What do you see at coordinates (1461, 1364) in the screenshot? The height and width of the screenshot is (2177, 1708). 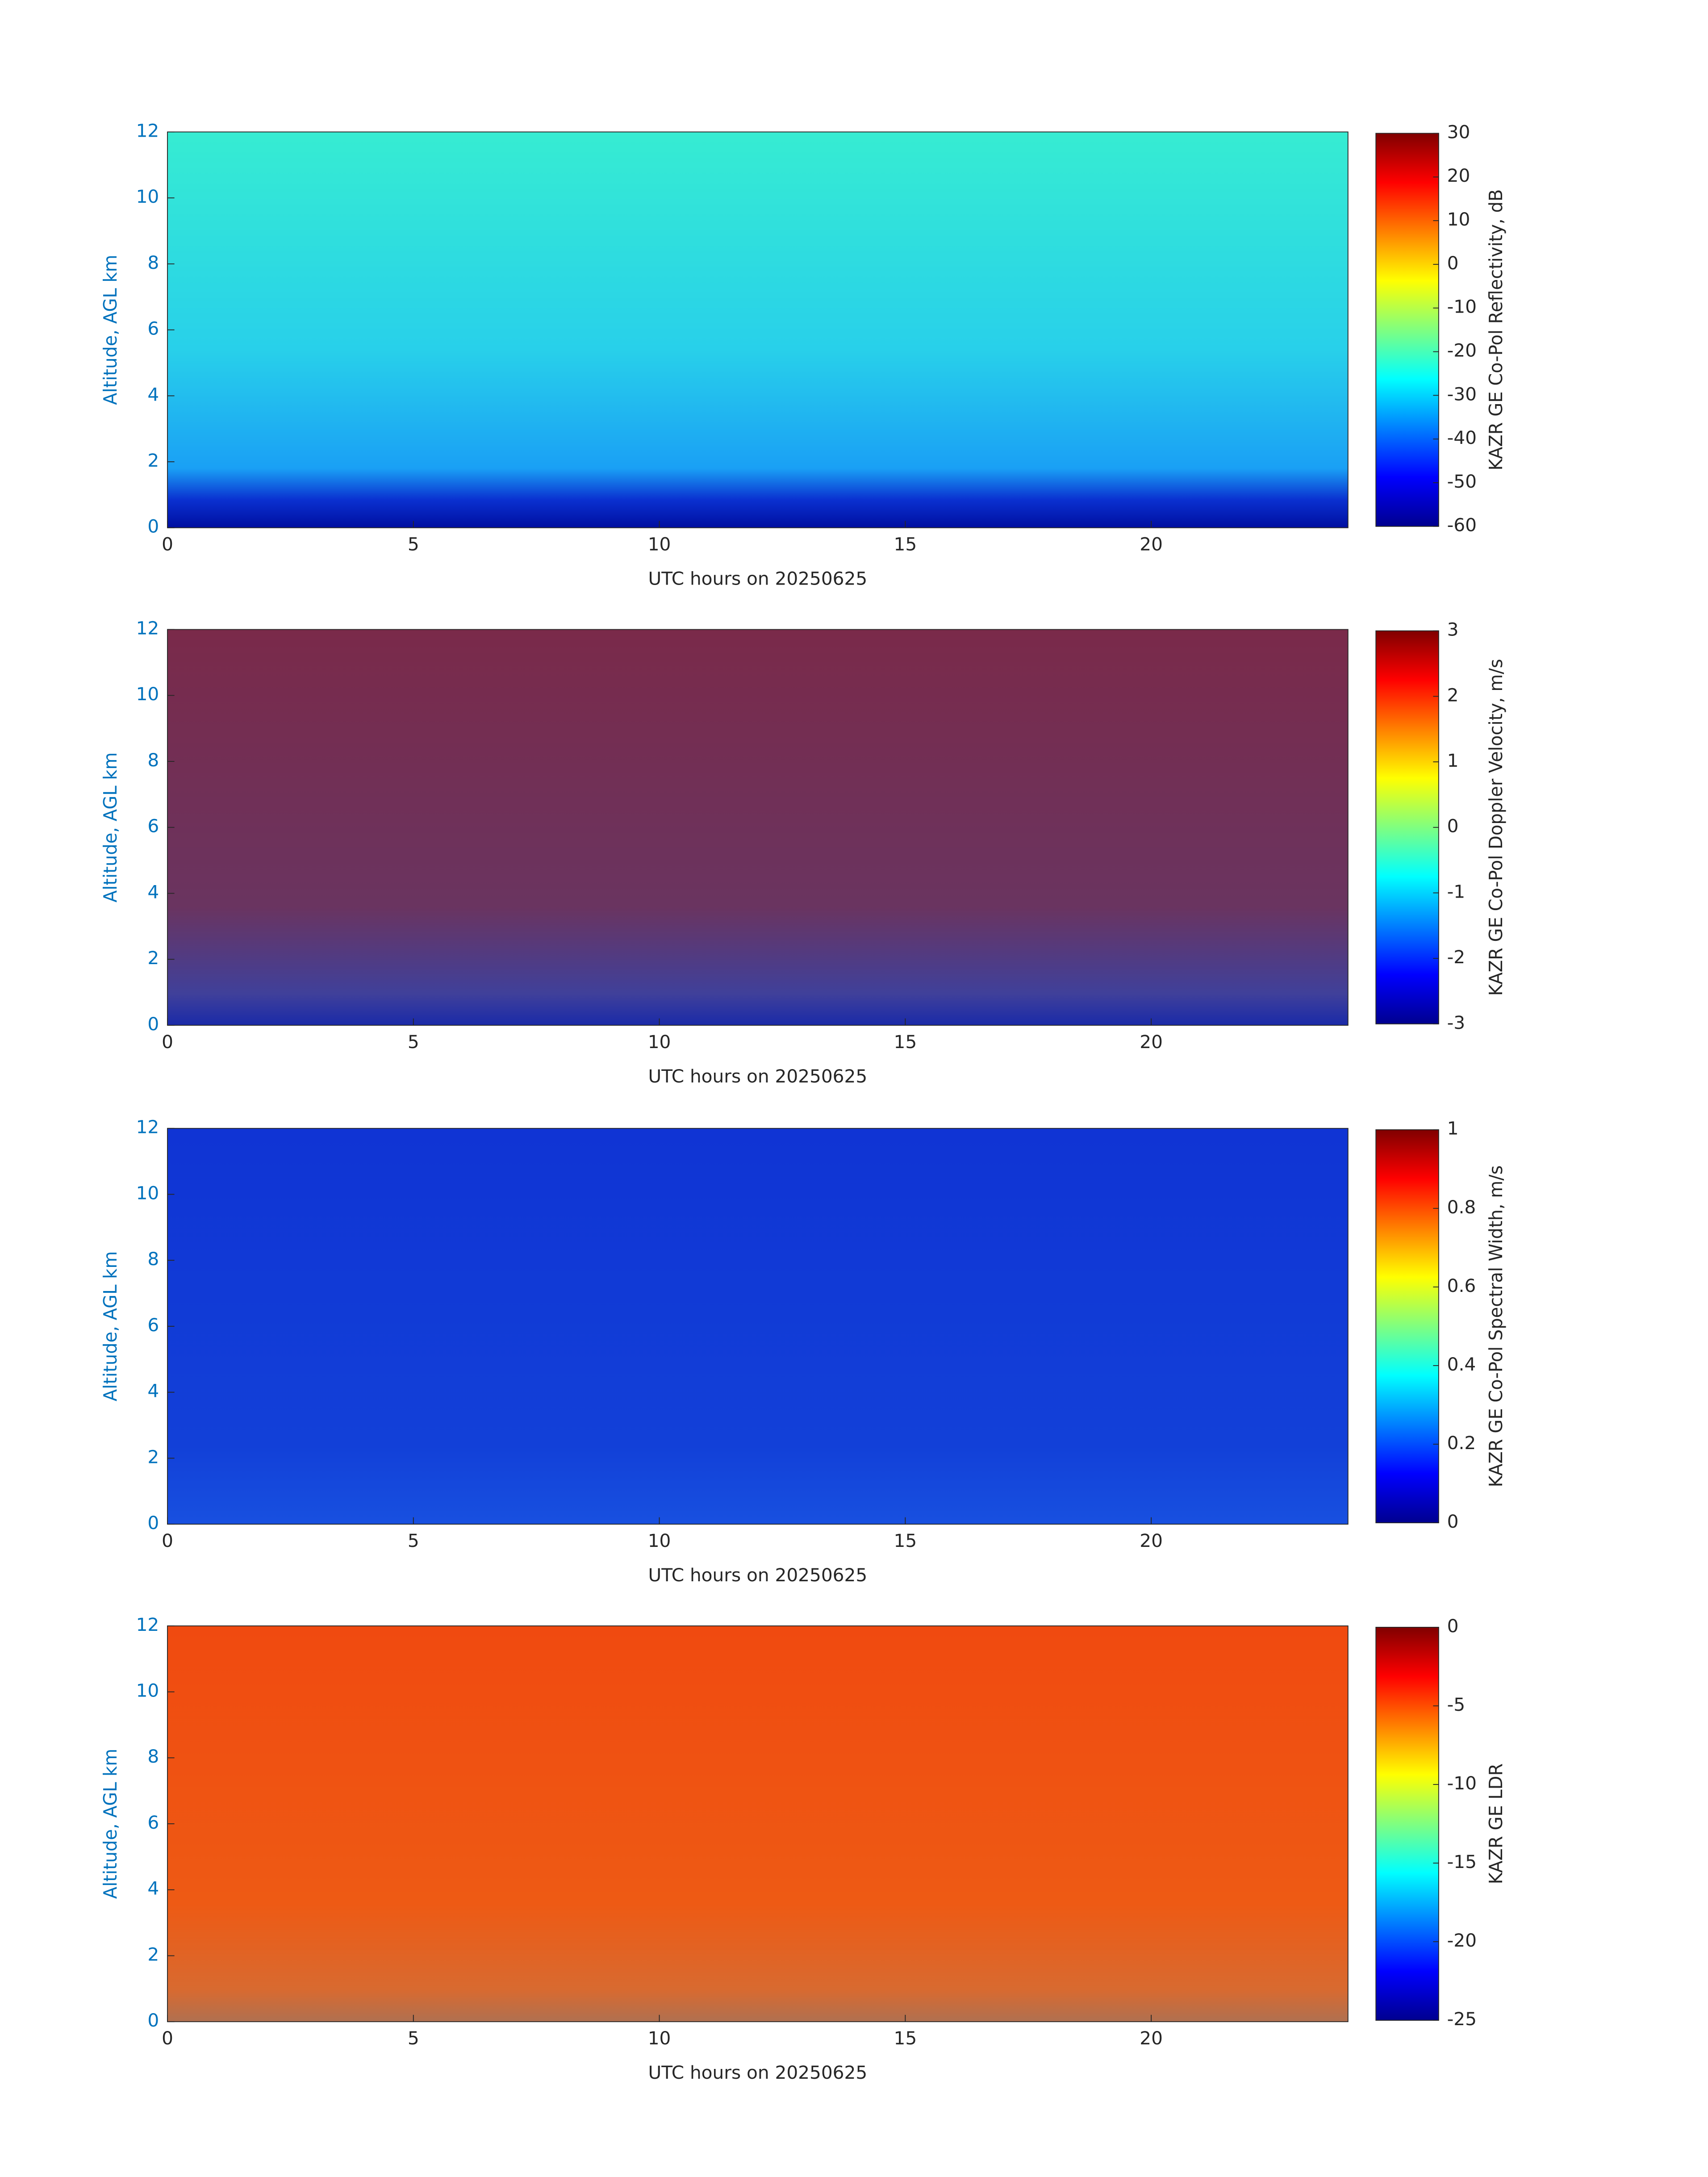 I see `colorbar-tick-label: 0.4` at bounding box center [1461, 1364].